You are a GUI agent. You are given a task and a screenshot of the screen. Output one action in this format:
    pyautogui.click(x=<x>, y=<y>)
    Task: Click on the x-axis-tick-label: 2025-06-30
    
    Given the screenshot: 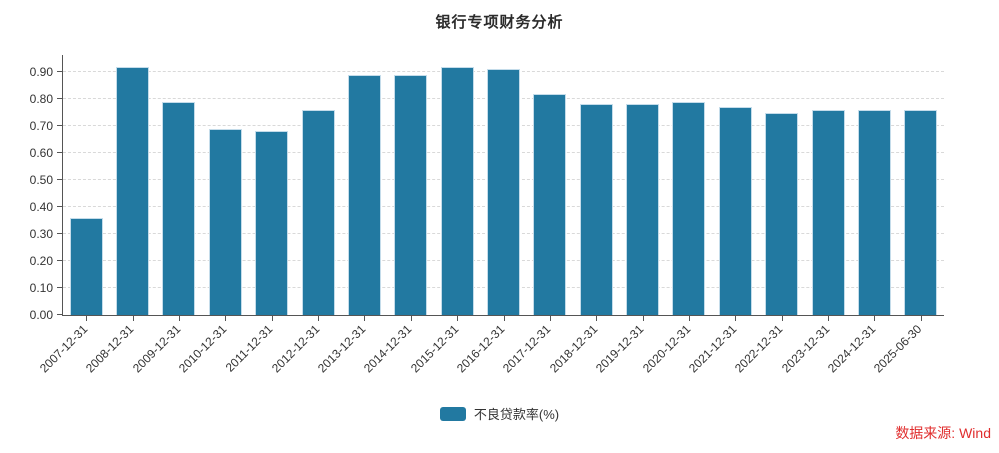 What is the action you would take?
    pyautogui.click(x=898, y=349)
    